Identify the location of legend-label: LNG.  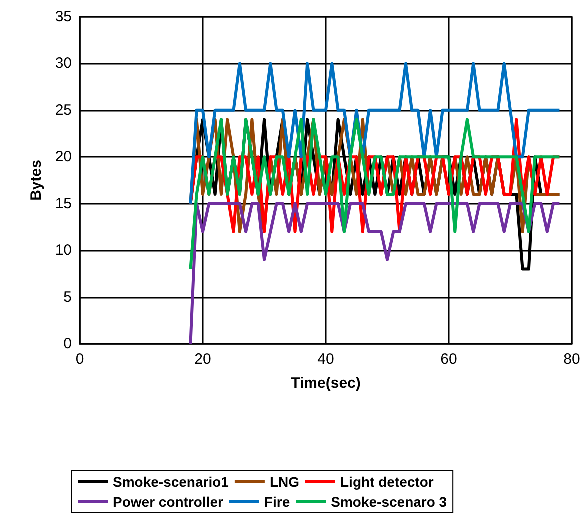
(285, 482).